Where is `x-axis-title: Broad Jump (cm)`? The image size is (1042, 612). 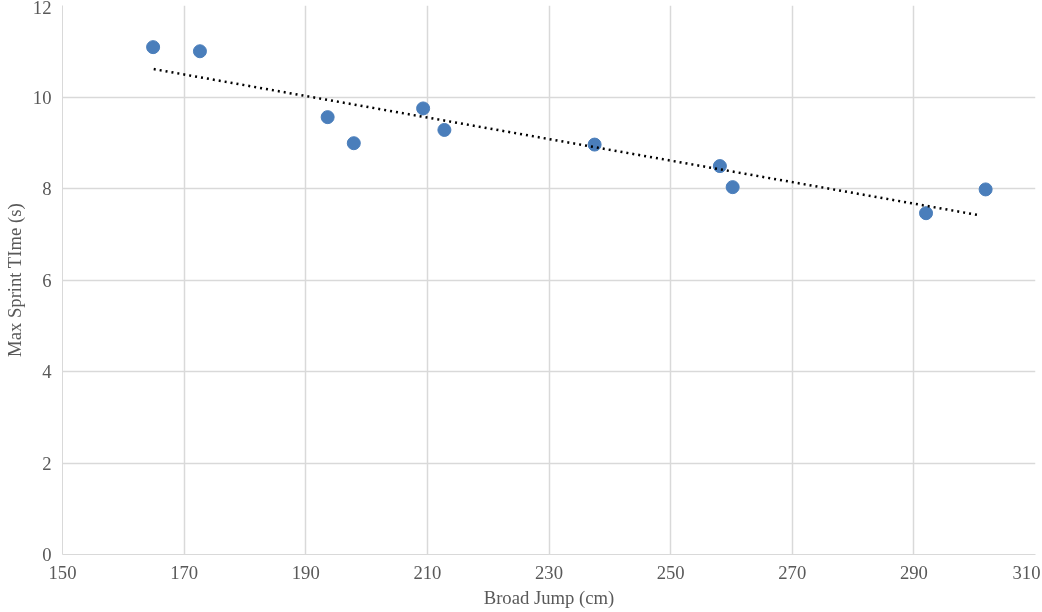 x-axis-title: Broad Jump (cm) is located at coordinates (549, 597).